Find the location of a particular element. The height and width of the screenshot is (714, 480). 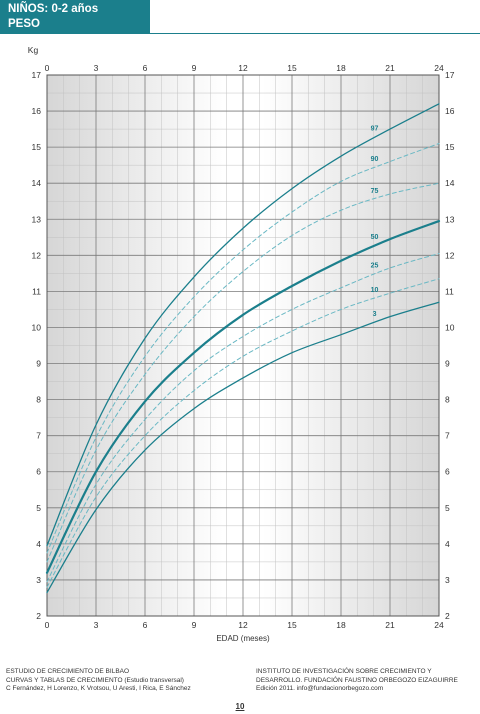

y-tick-label-left: 3 is located at coordinates (38, 580).